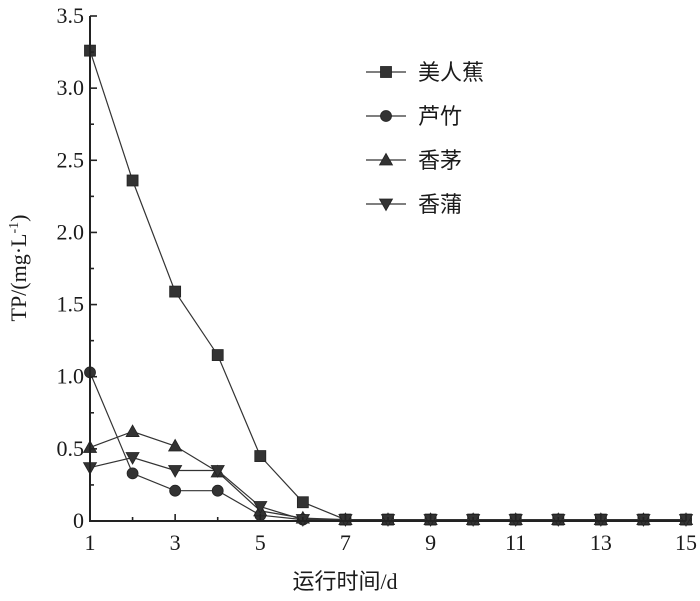 This screenshot has height=601, width=700. Describe the element at coordinates (260, 542) in the screenshot. I see `x-tick-label: 5` at that location.